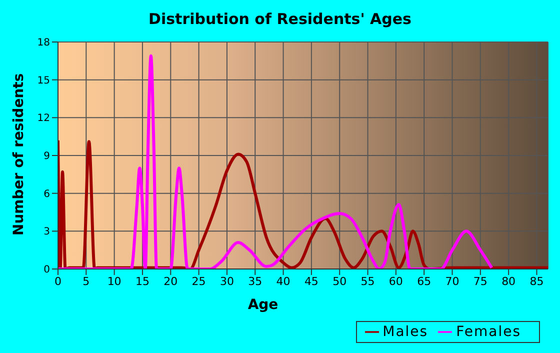 The image size is (560, 353). I want to click on x-tick-label: 85, so click(537, 281).